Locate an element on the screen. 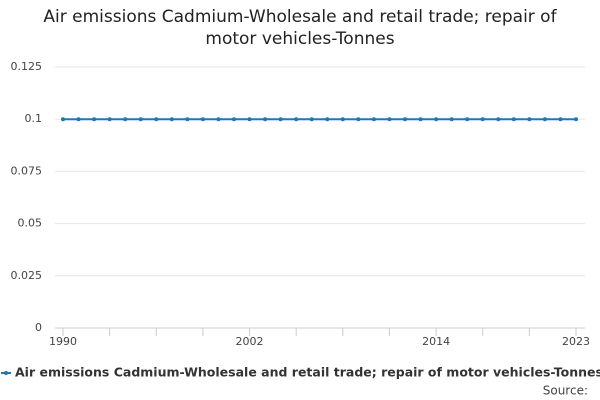 The image size is (600, 400). y-tick-label: 0.025 is located at coordinates (27, 275).